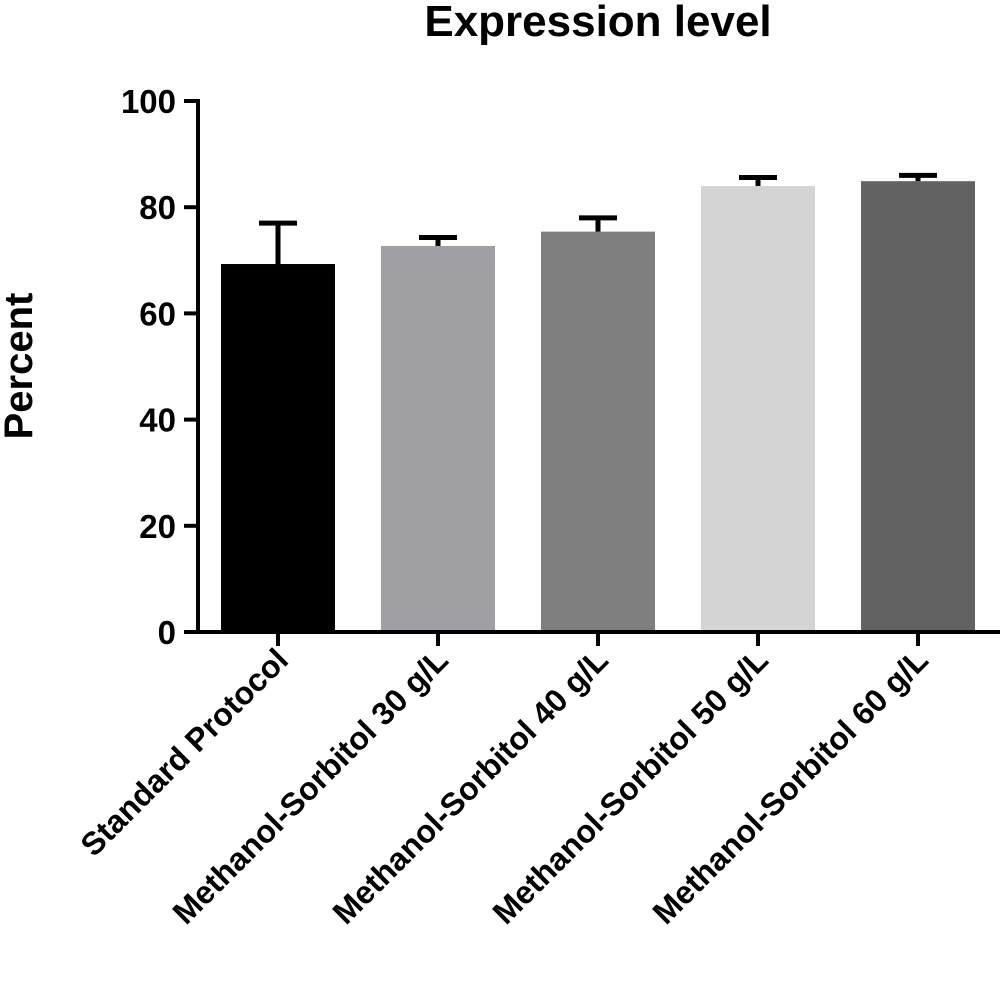 The width and height of the screenshot is (1000, 1004). Describe the element at coordinates (597, 23) in the screenshot. I see `chart-title: Expression level` at that location.